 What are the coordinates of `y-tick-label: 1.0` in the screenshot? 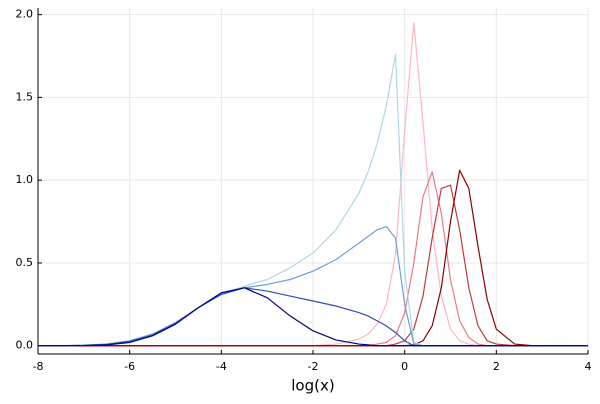 It's located at (25, 179).